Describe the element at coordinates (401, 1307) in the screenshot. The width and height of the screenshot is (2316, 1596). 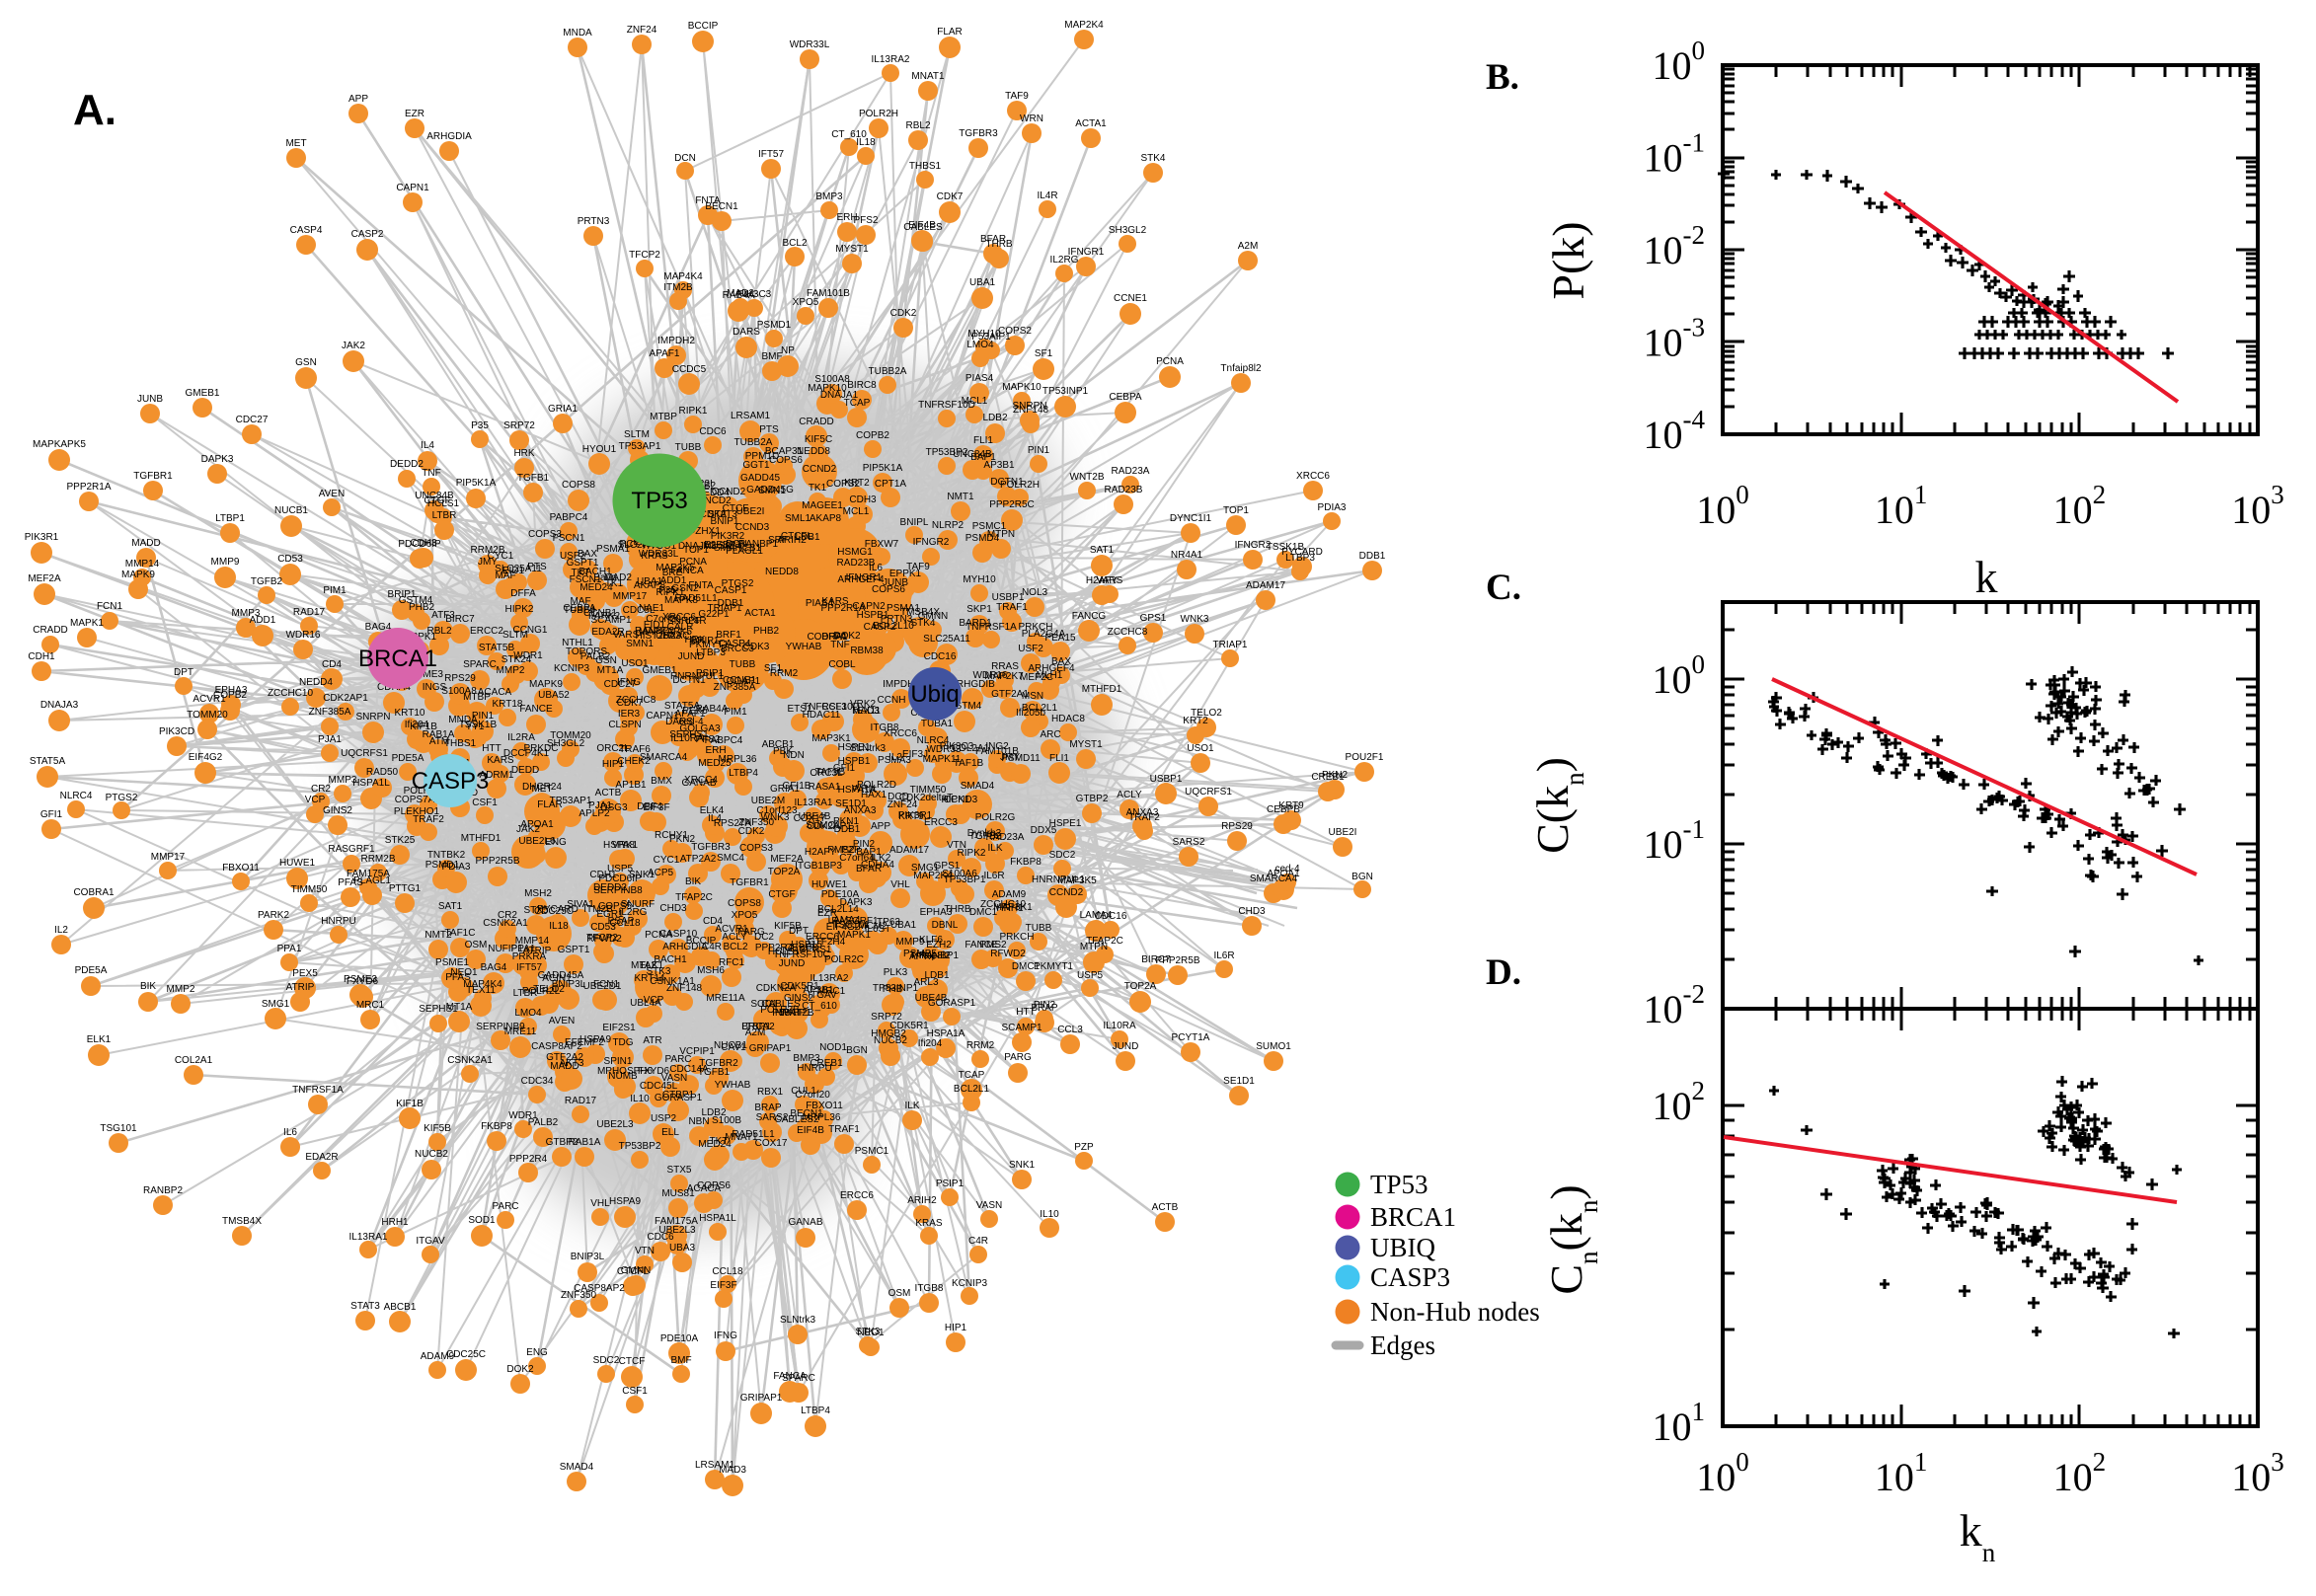
I see `svg-text: ABCB1` at that location.